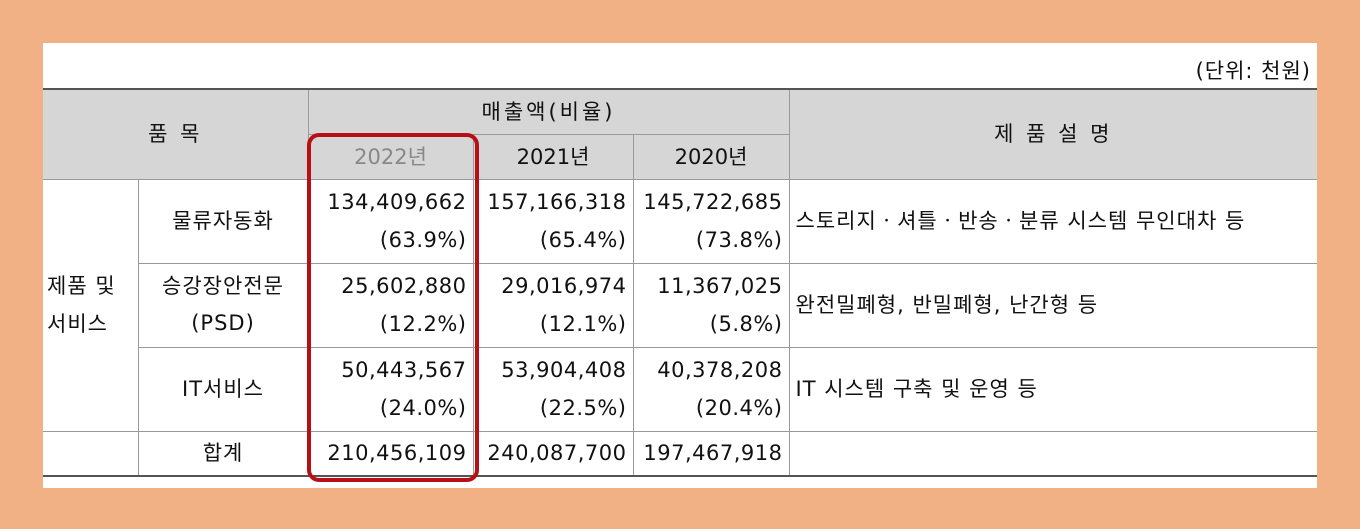 Image resolution: width=1360 pixels, height=529 pixels. I want to click on row-name: 물류자동화, so click(223, 221).